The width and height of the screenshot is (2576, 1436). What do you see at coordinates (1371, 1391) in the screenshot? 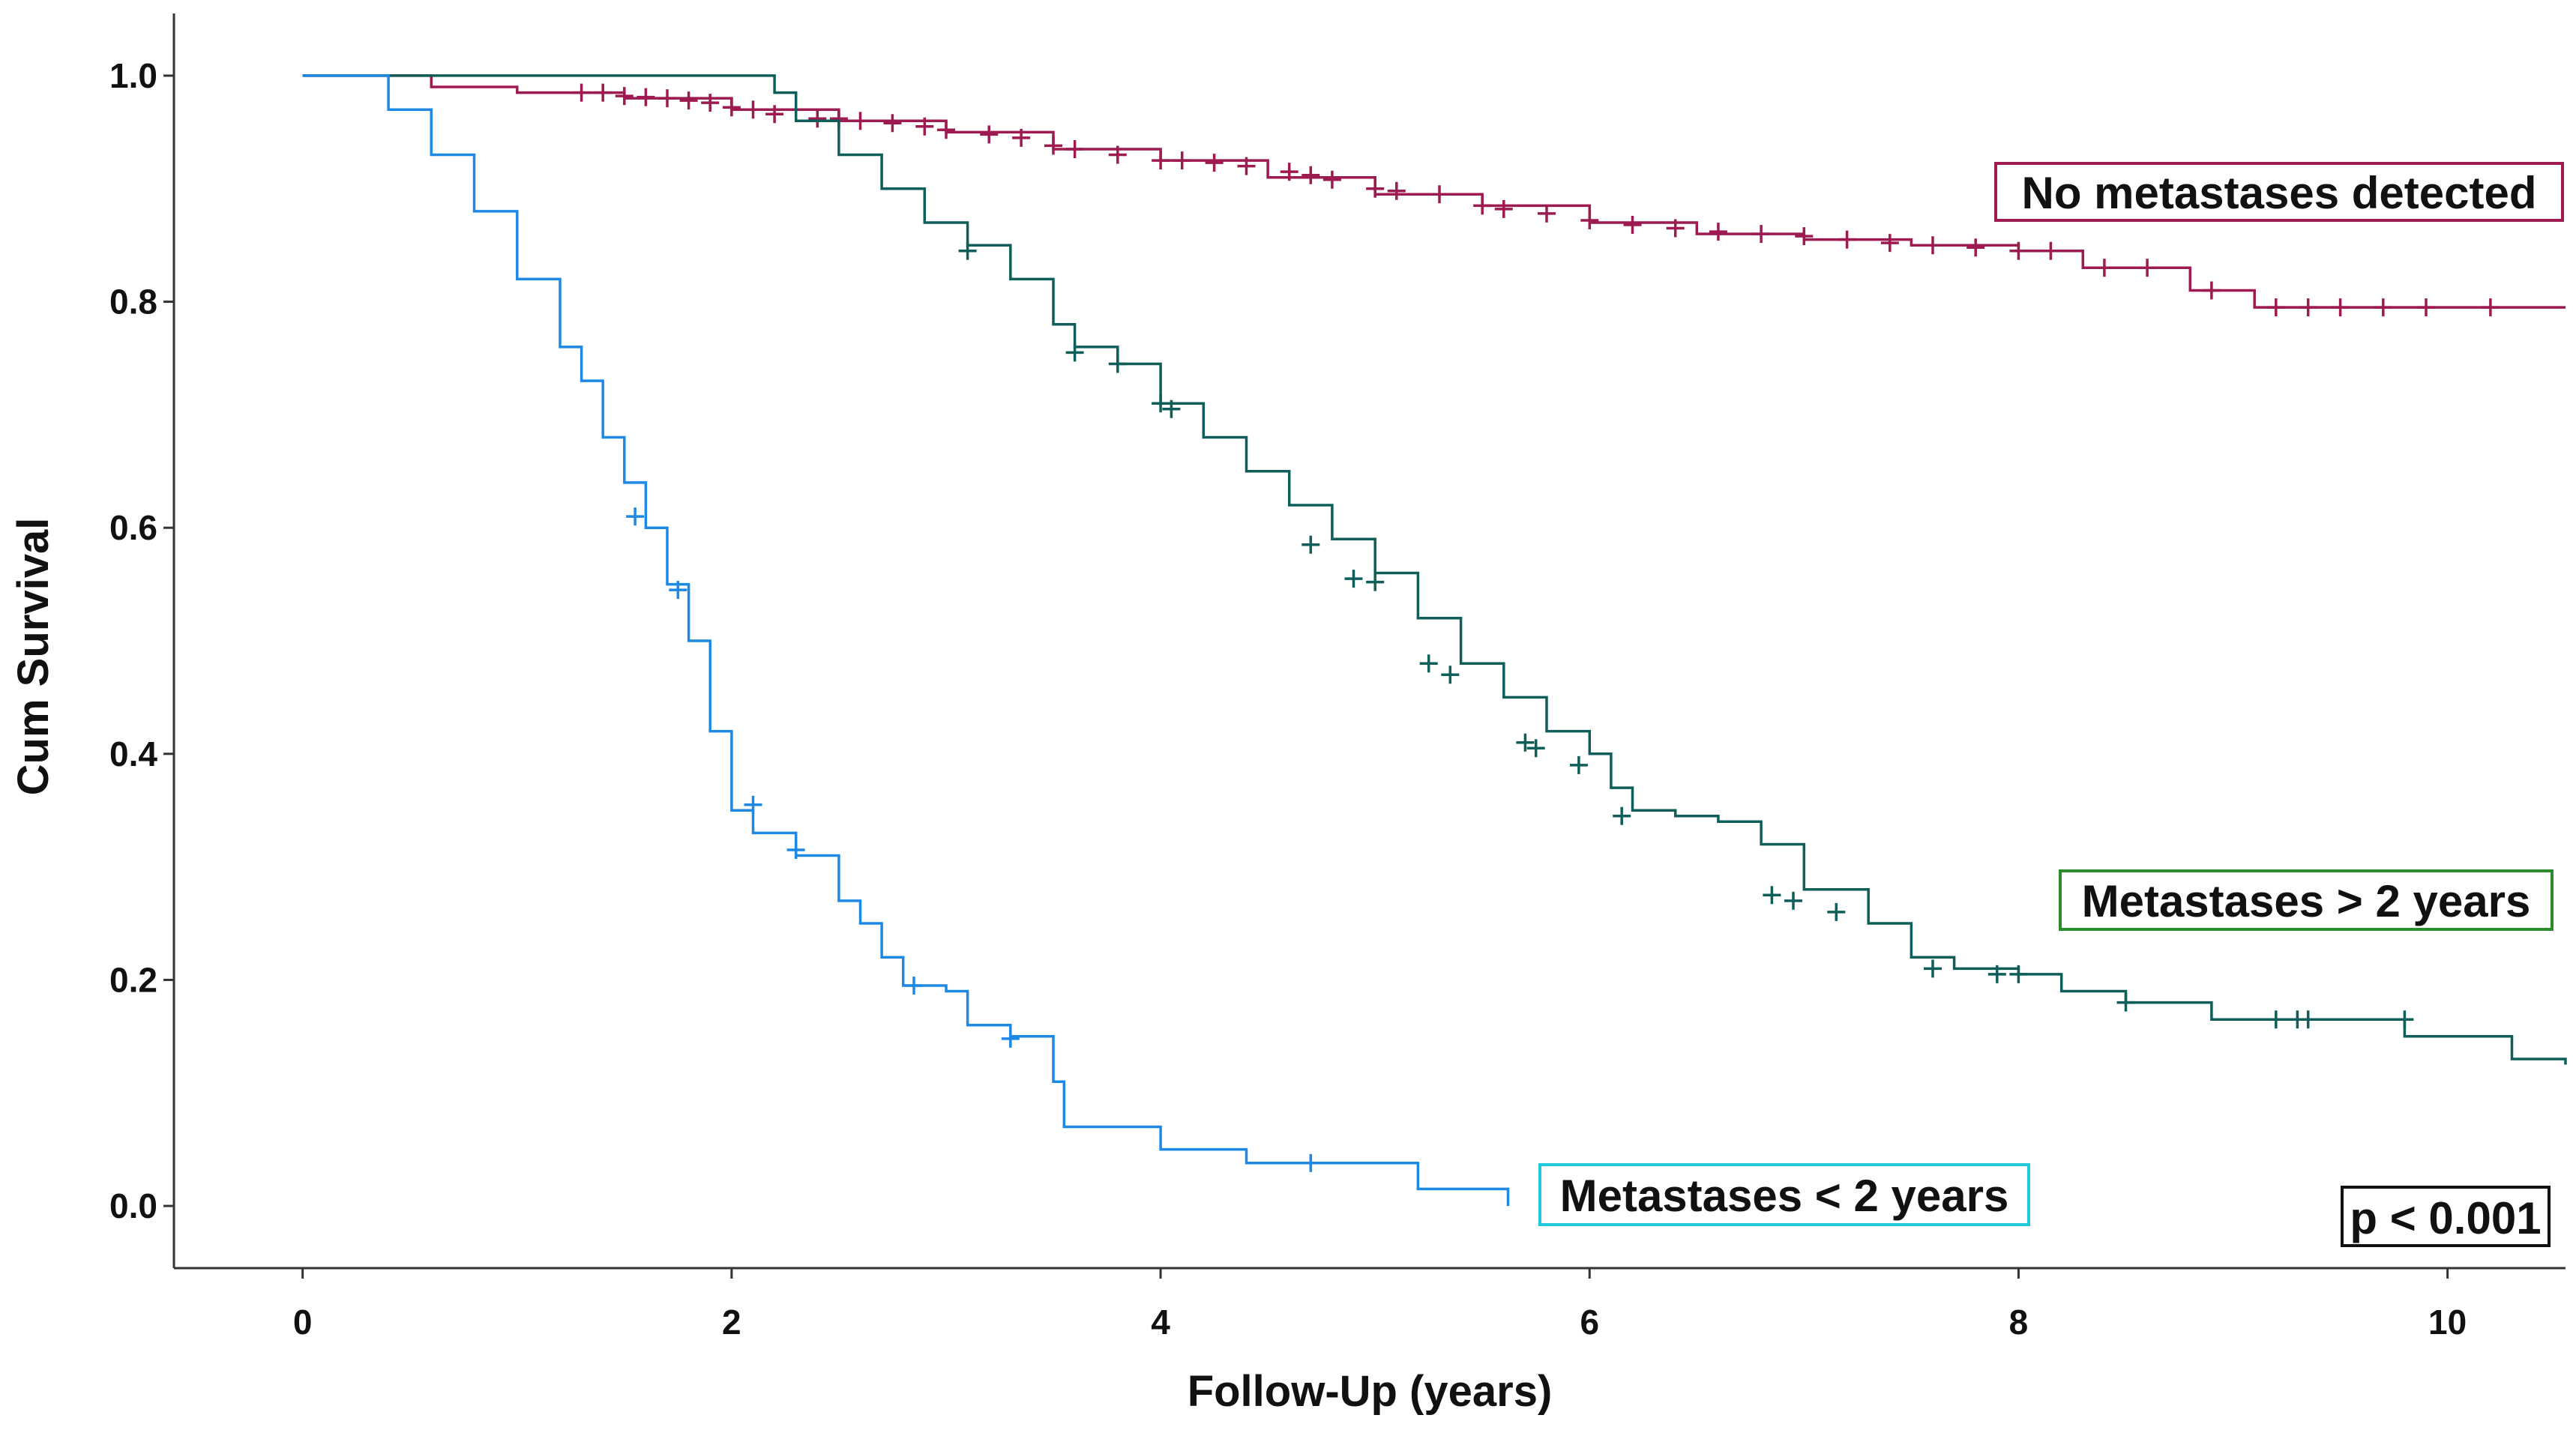
I see `x-axis-title: Follow-Up (years)` at bounding box center [1371, 1391].